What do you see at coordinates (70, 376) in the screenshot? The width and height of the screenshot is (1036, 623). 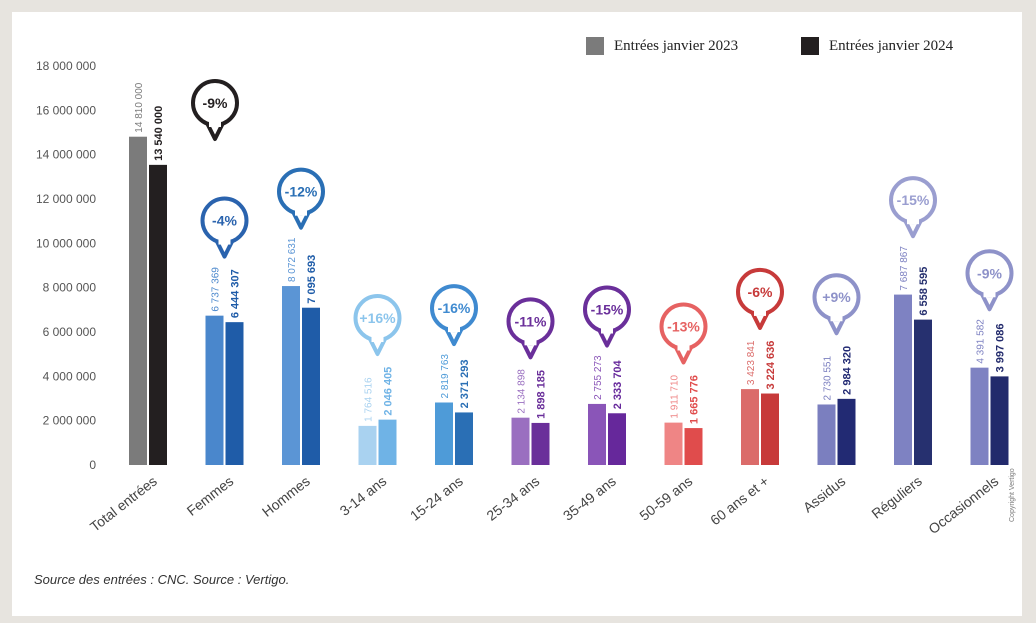 I see `y-tick-label: 4 000 000` at bounding box center [70, 376].